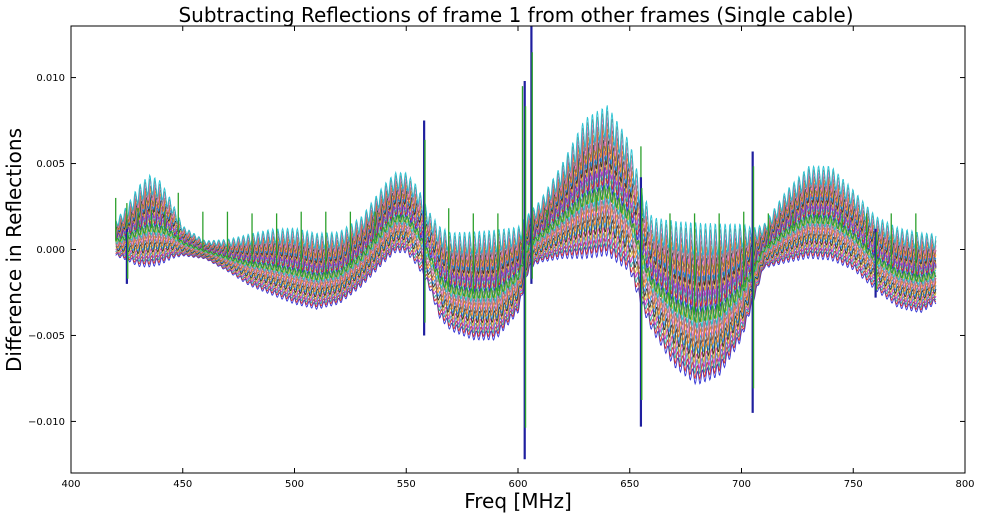  Describe the element at coordinates (50, 164) in the screenshot. I see `y-tick-label: 0.005` at that location.